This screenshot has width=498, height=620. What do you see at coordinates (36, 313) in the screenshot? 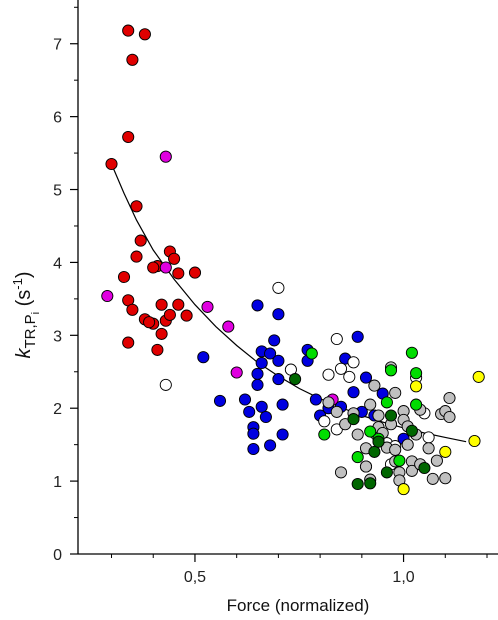
I see `y-axis-title-subsub: i` at bounding box center [36, 313].